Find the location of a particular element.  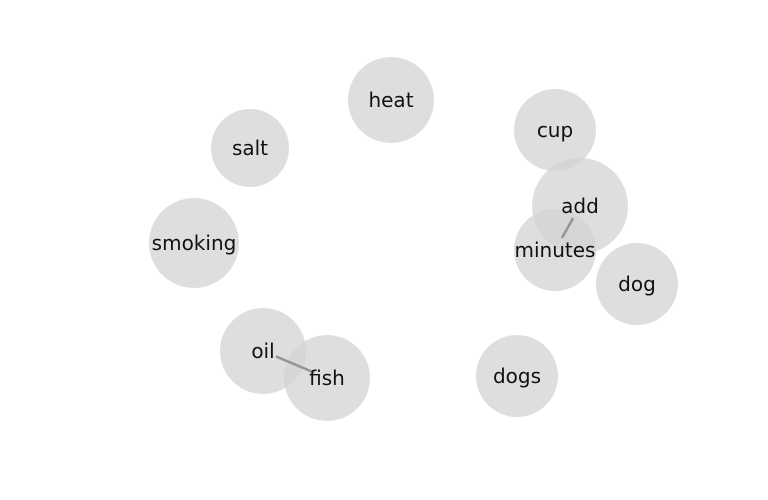

node-label-oil: oil is located at coordinates (262, 351).